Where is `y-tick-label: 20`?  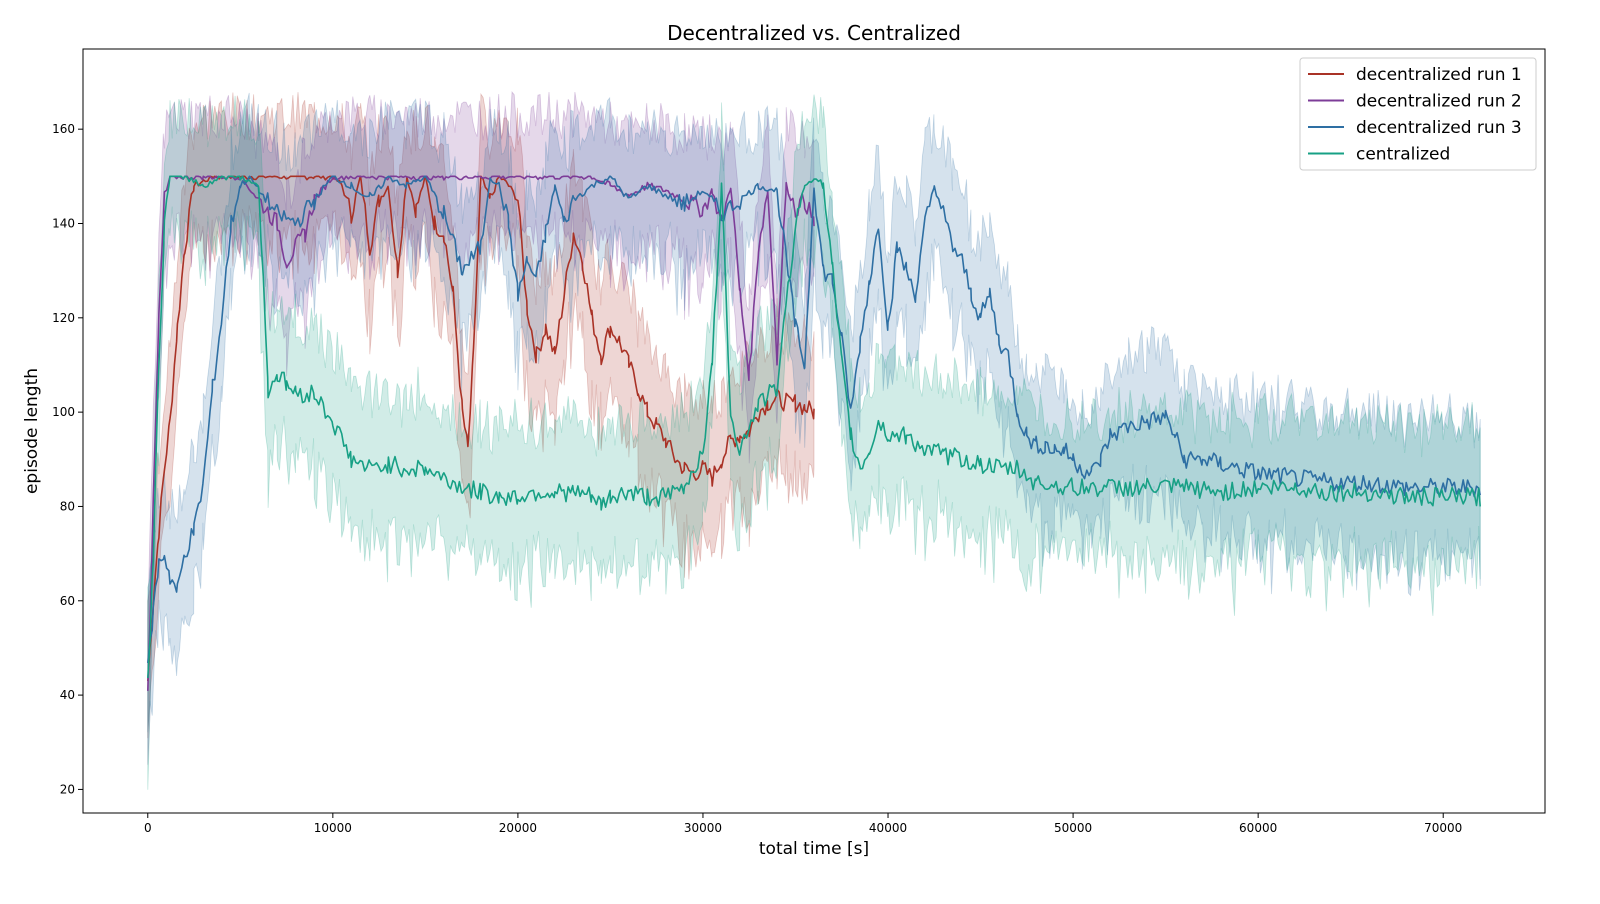 y-tick-label: 20 is located at coordinates (67, 789).